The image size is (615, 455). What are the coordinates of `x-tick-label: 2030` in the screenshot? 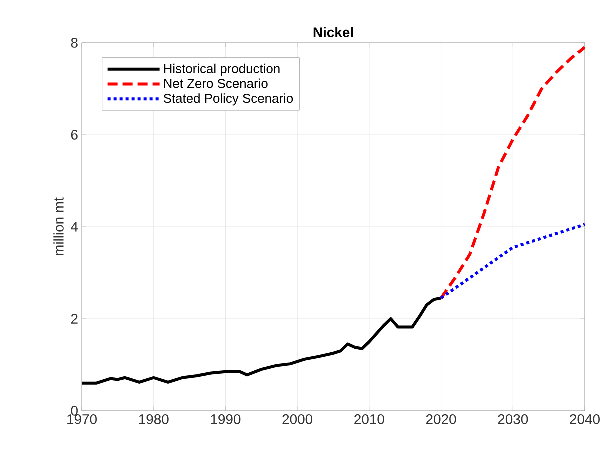 It's located at (513, 419).